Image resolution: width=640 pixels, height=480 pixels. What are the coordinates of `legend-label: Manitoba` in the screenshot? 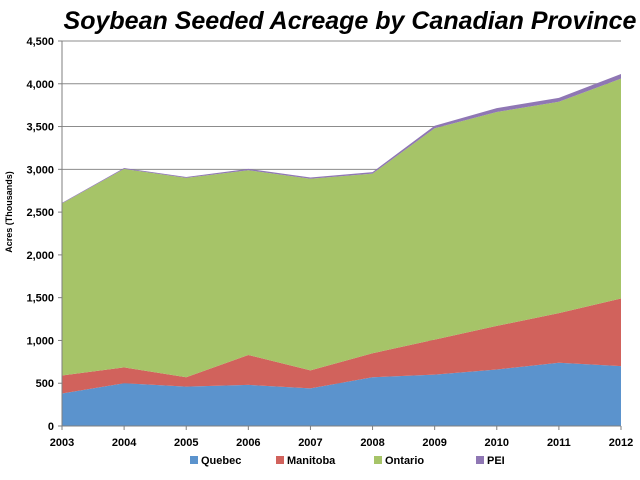 It's located at (311, 461).